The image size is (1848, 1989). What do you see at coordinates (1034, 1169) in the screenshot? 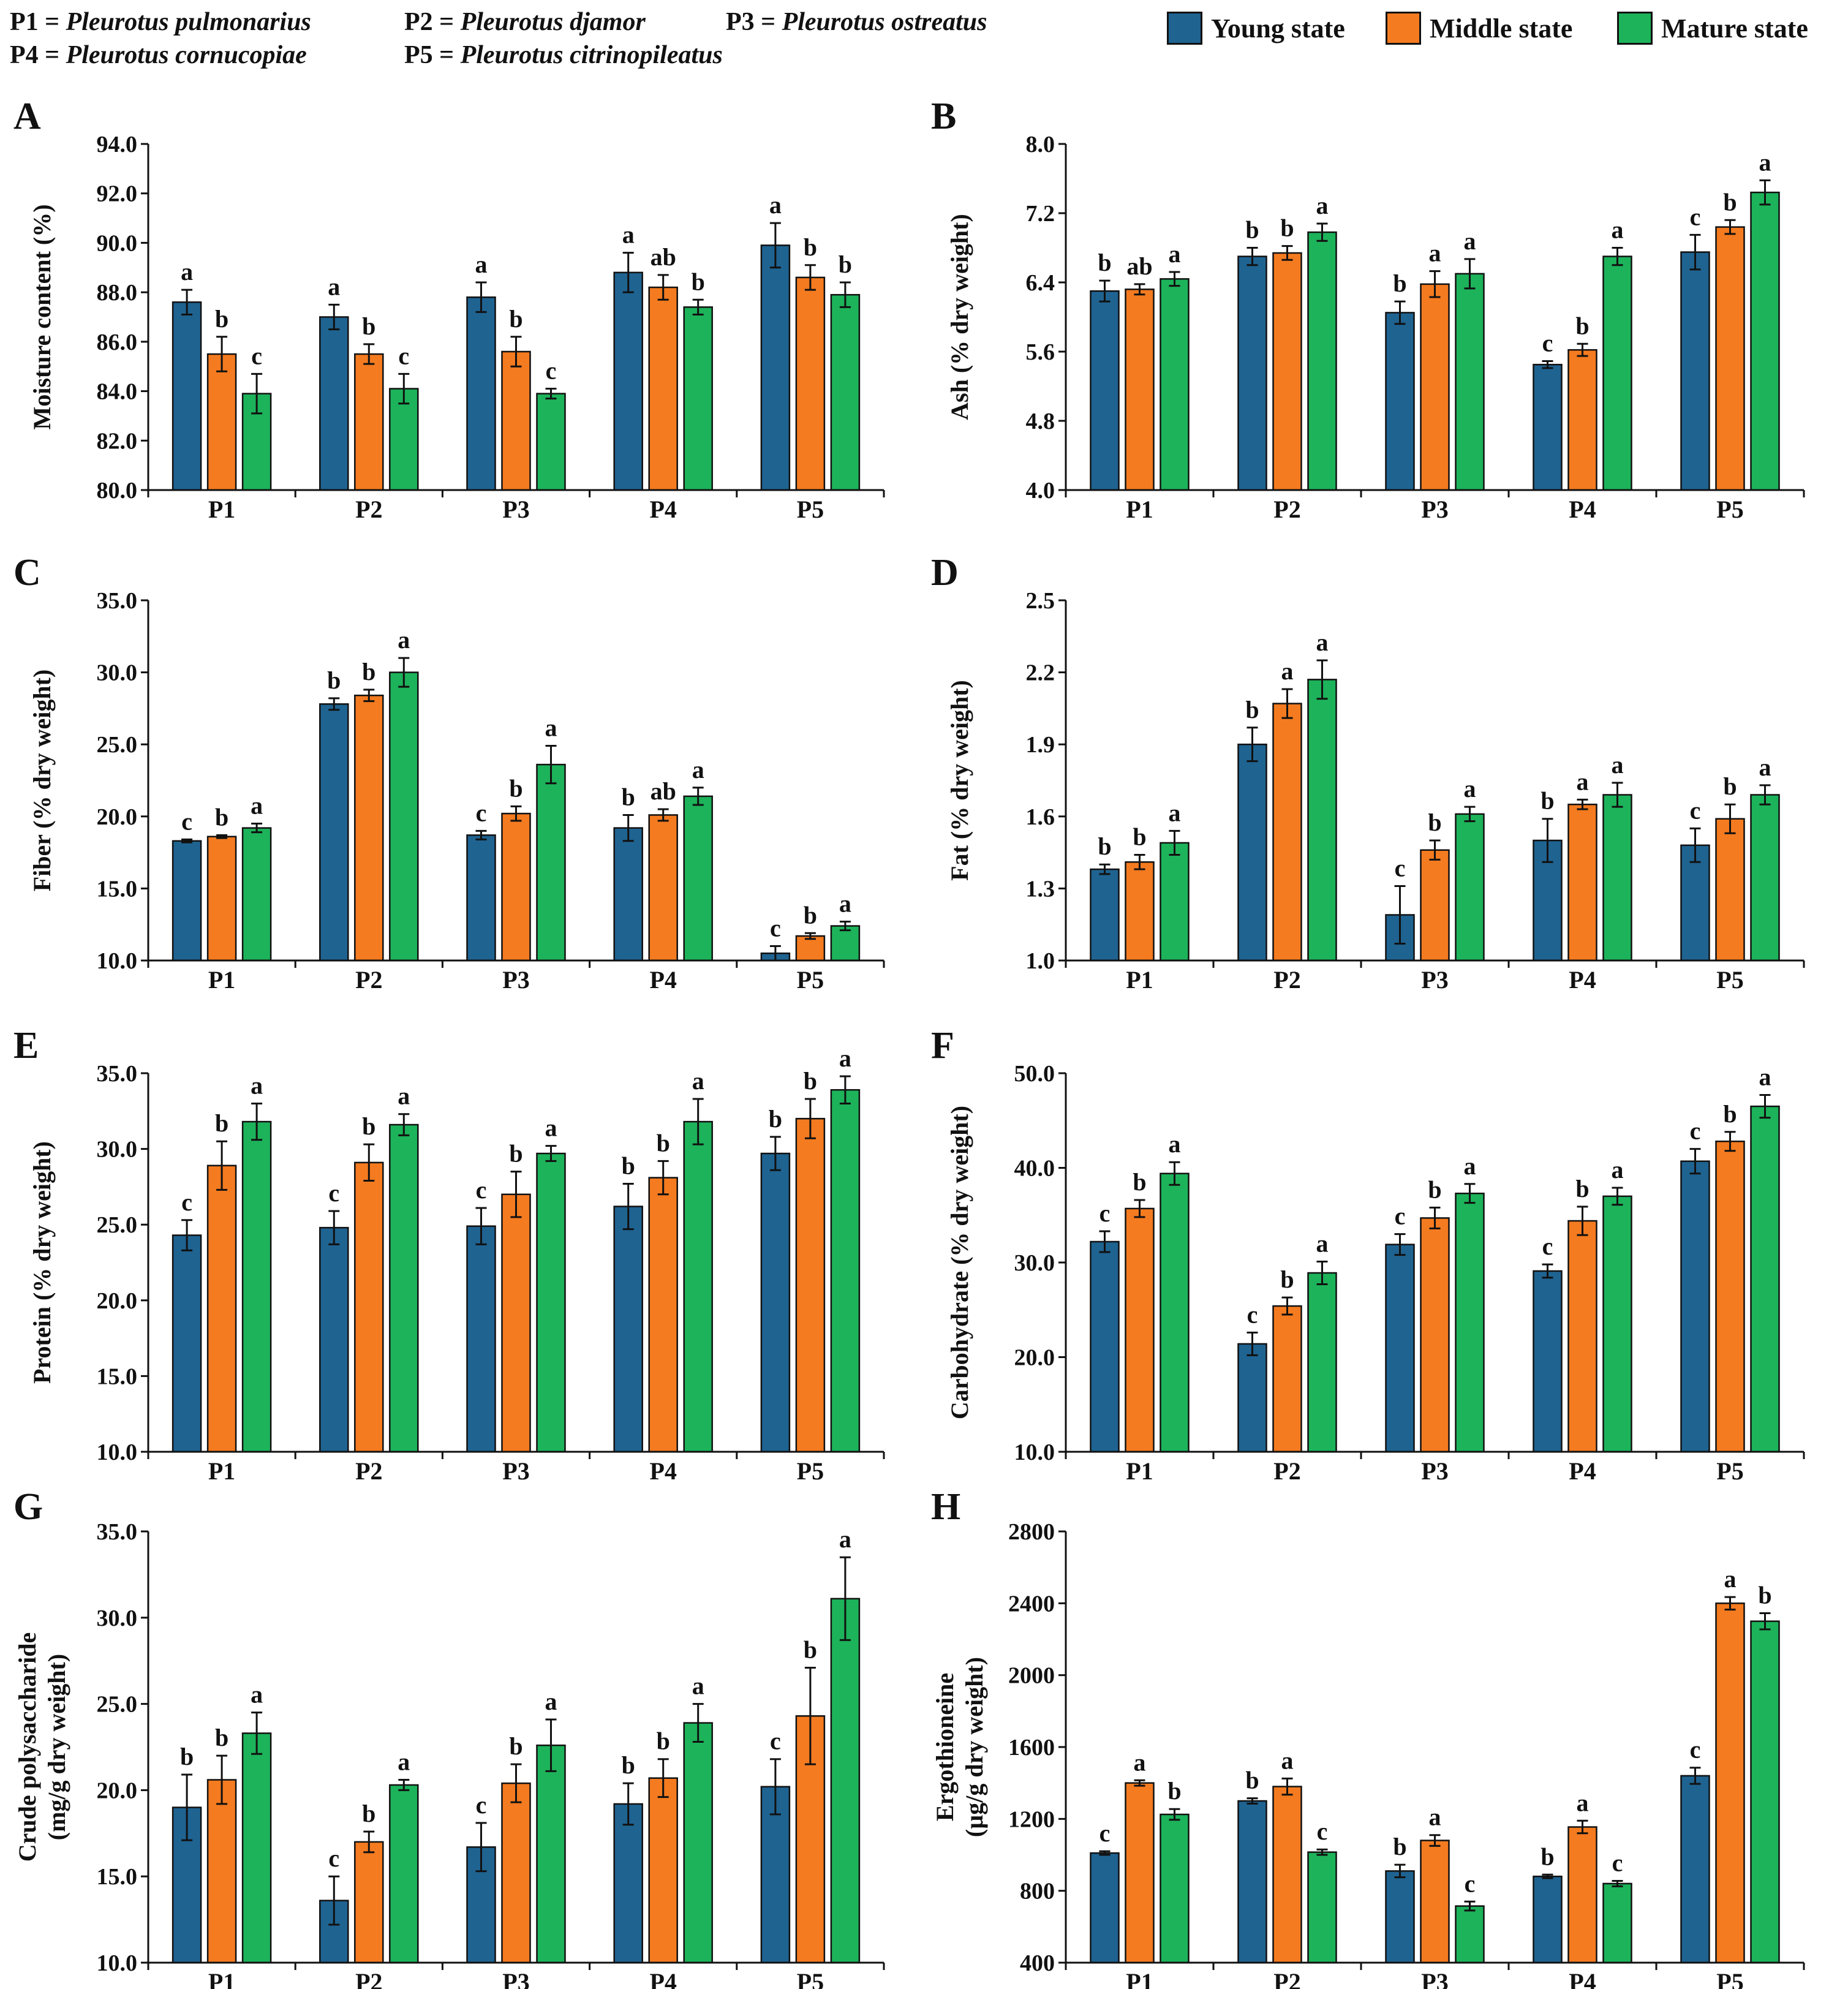
I see `y-tick-label: 40.0` at bounding box center [1034, 1169].